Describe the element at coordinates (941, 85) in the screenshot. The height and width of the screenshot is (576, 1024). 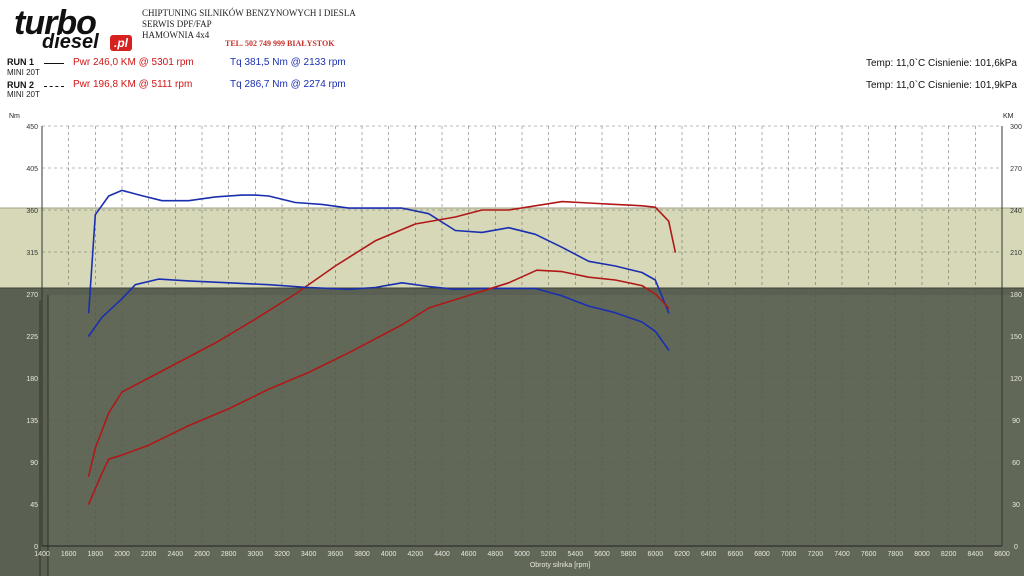
I see `run-2-conditions: Temp: 11,0`C Cisnienie: 101,9kPa` at that location.